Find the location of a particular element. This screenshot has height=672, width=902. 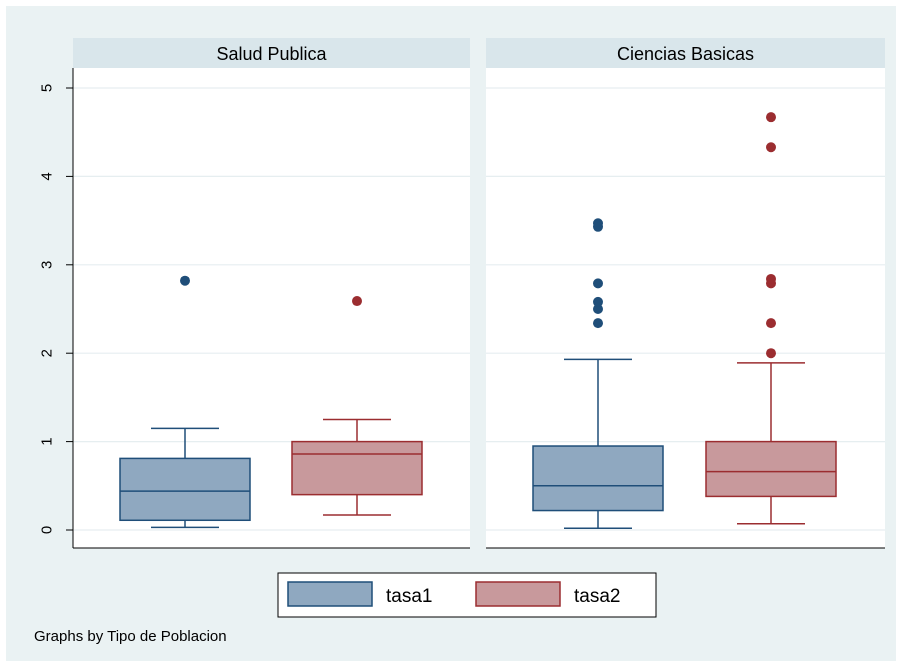

y-tick-label: 2 is located at coordinates (47, 353).